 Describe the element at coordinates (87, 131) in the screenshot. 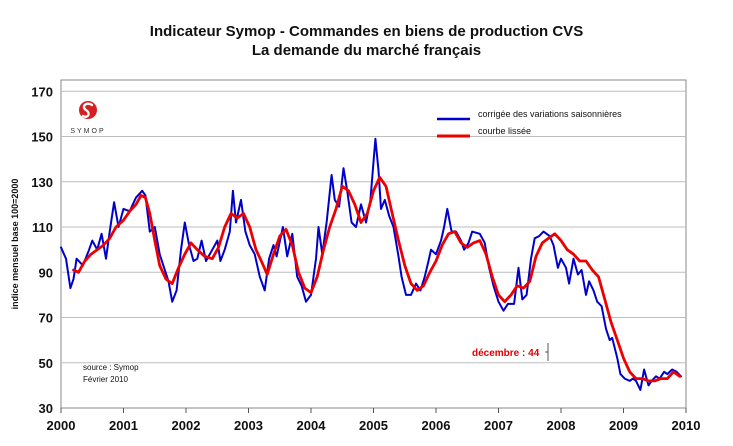

I see `logo-text: SYMOP` at that location.